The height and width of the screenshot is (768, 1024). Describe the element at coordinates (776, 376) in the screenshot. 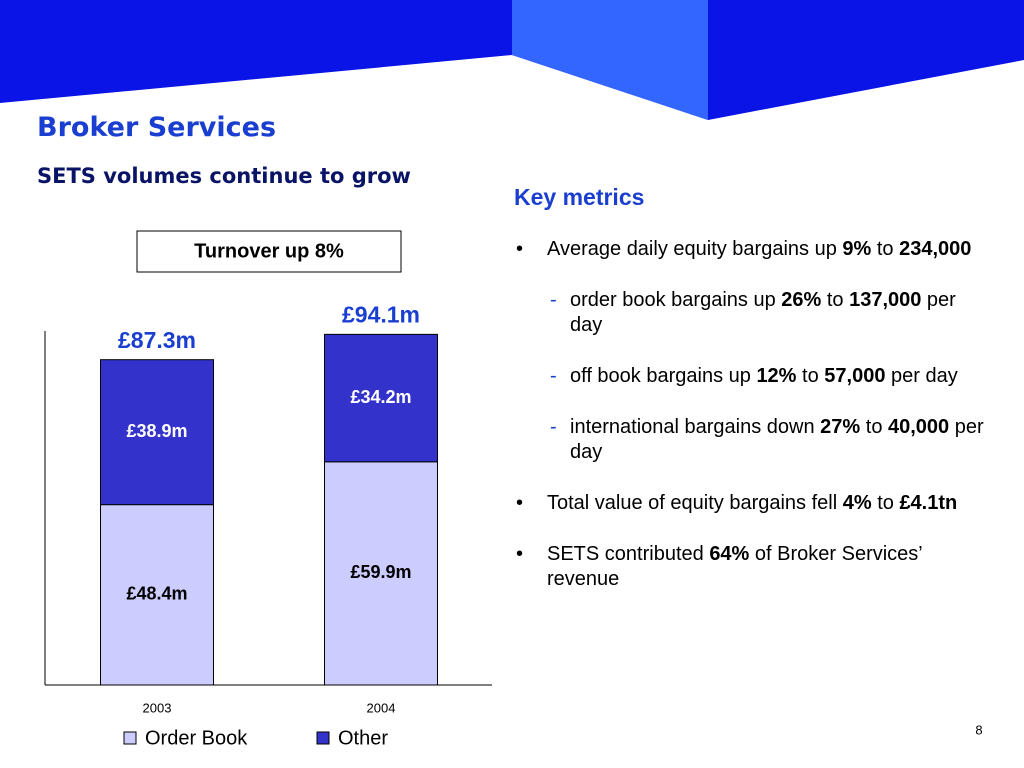

I see `metric-bold: 12%` at that location.